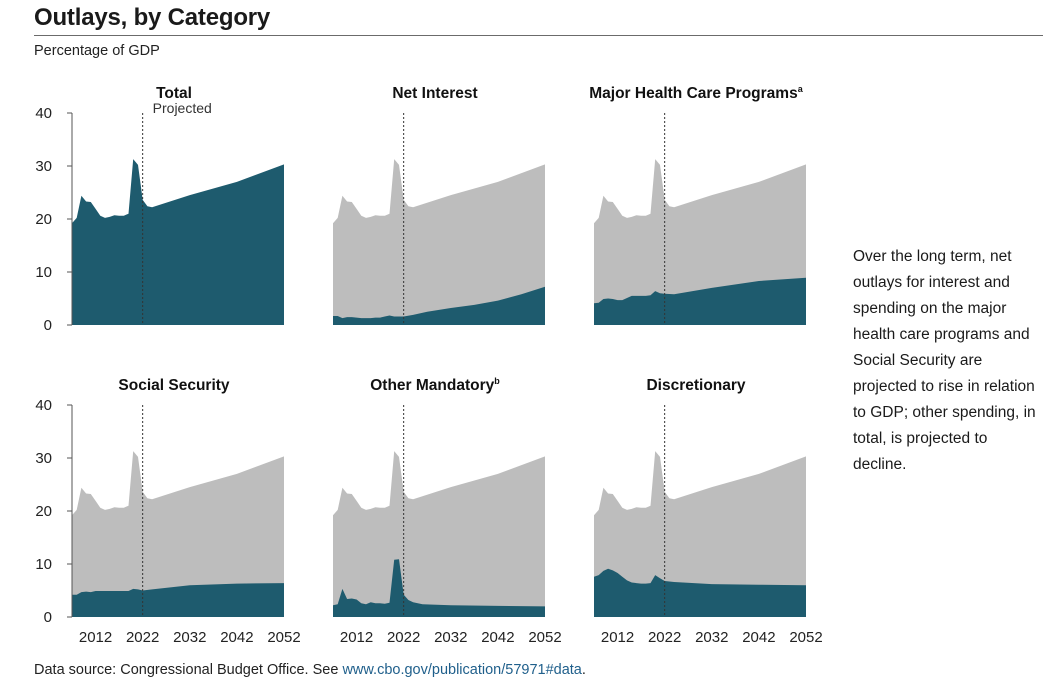  I want to click on panel-title-footnote: a, so click(801, 89).